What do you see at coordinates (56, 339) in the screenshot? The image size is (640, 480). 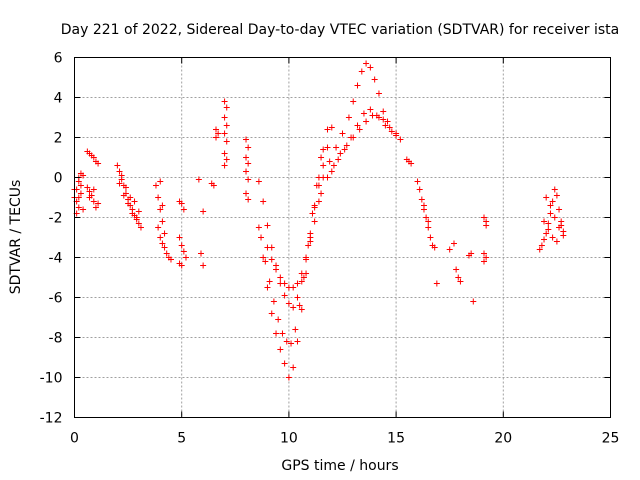 I see `y-tick-label: -8` at bounding box center [56, 339].